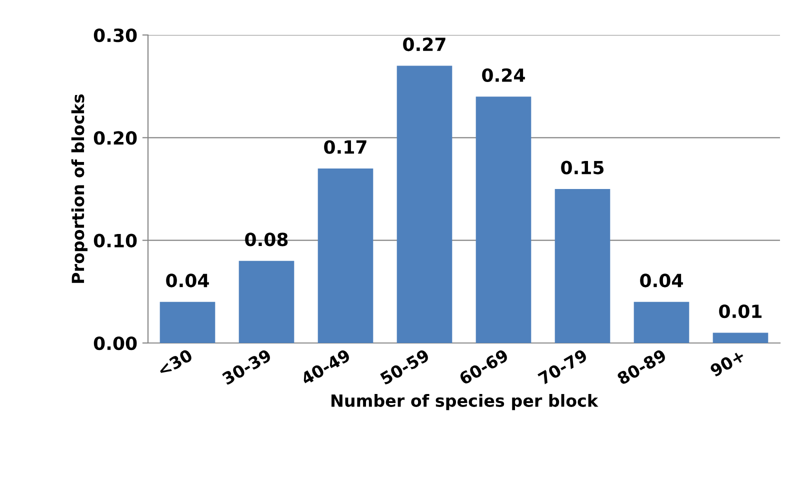 The image size is (788, 481). I want to click on data-label: 0.01, so click(740, 311).